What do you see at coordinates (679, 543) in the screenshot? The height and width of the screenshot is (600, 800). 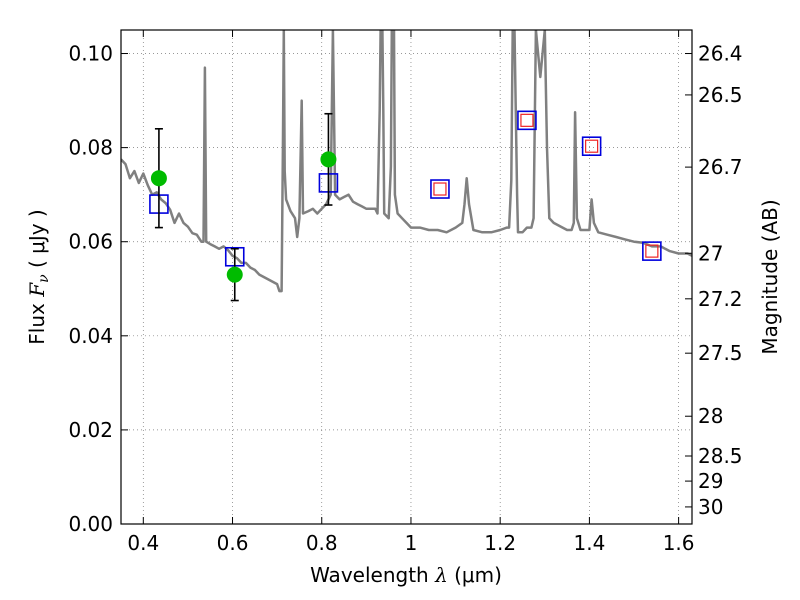 I see `x-tick-label: 1.6` at bounding box center [679, 543].